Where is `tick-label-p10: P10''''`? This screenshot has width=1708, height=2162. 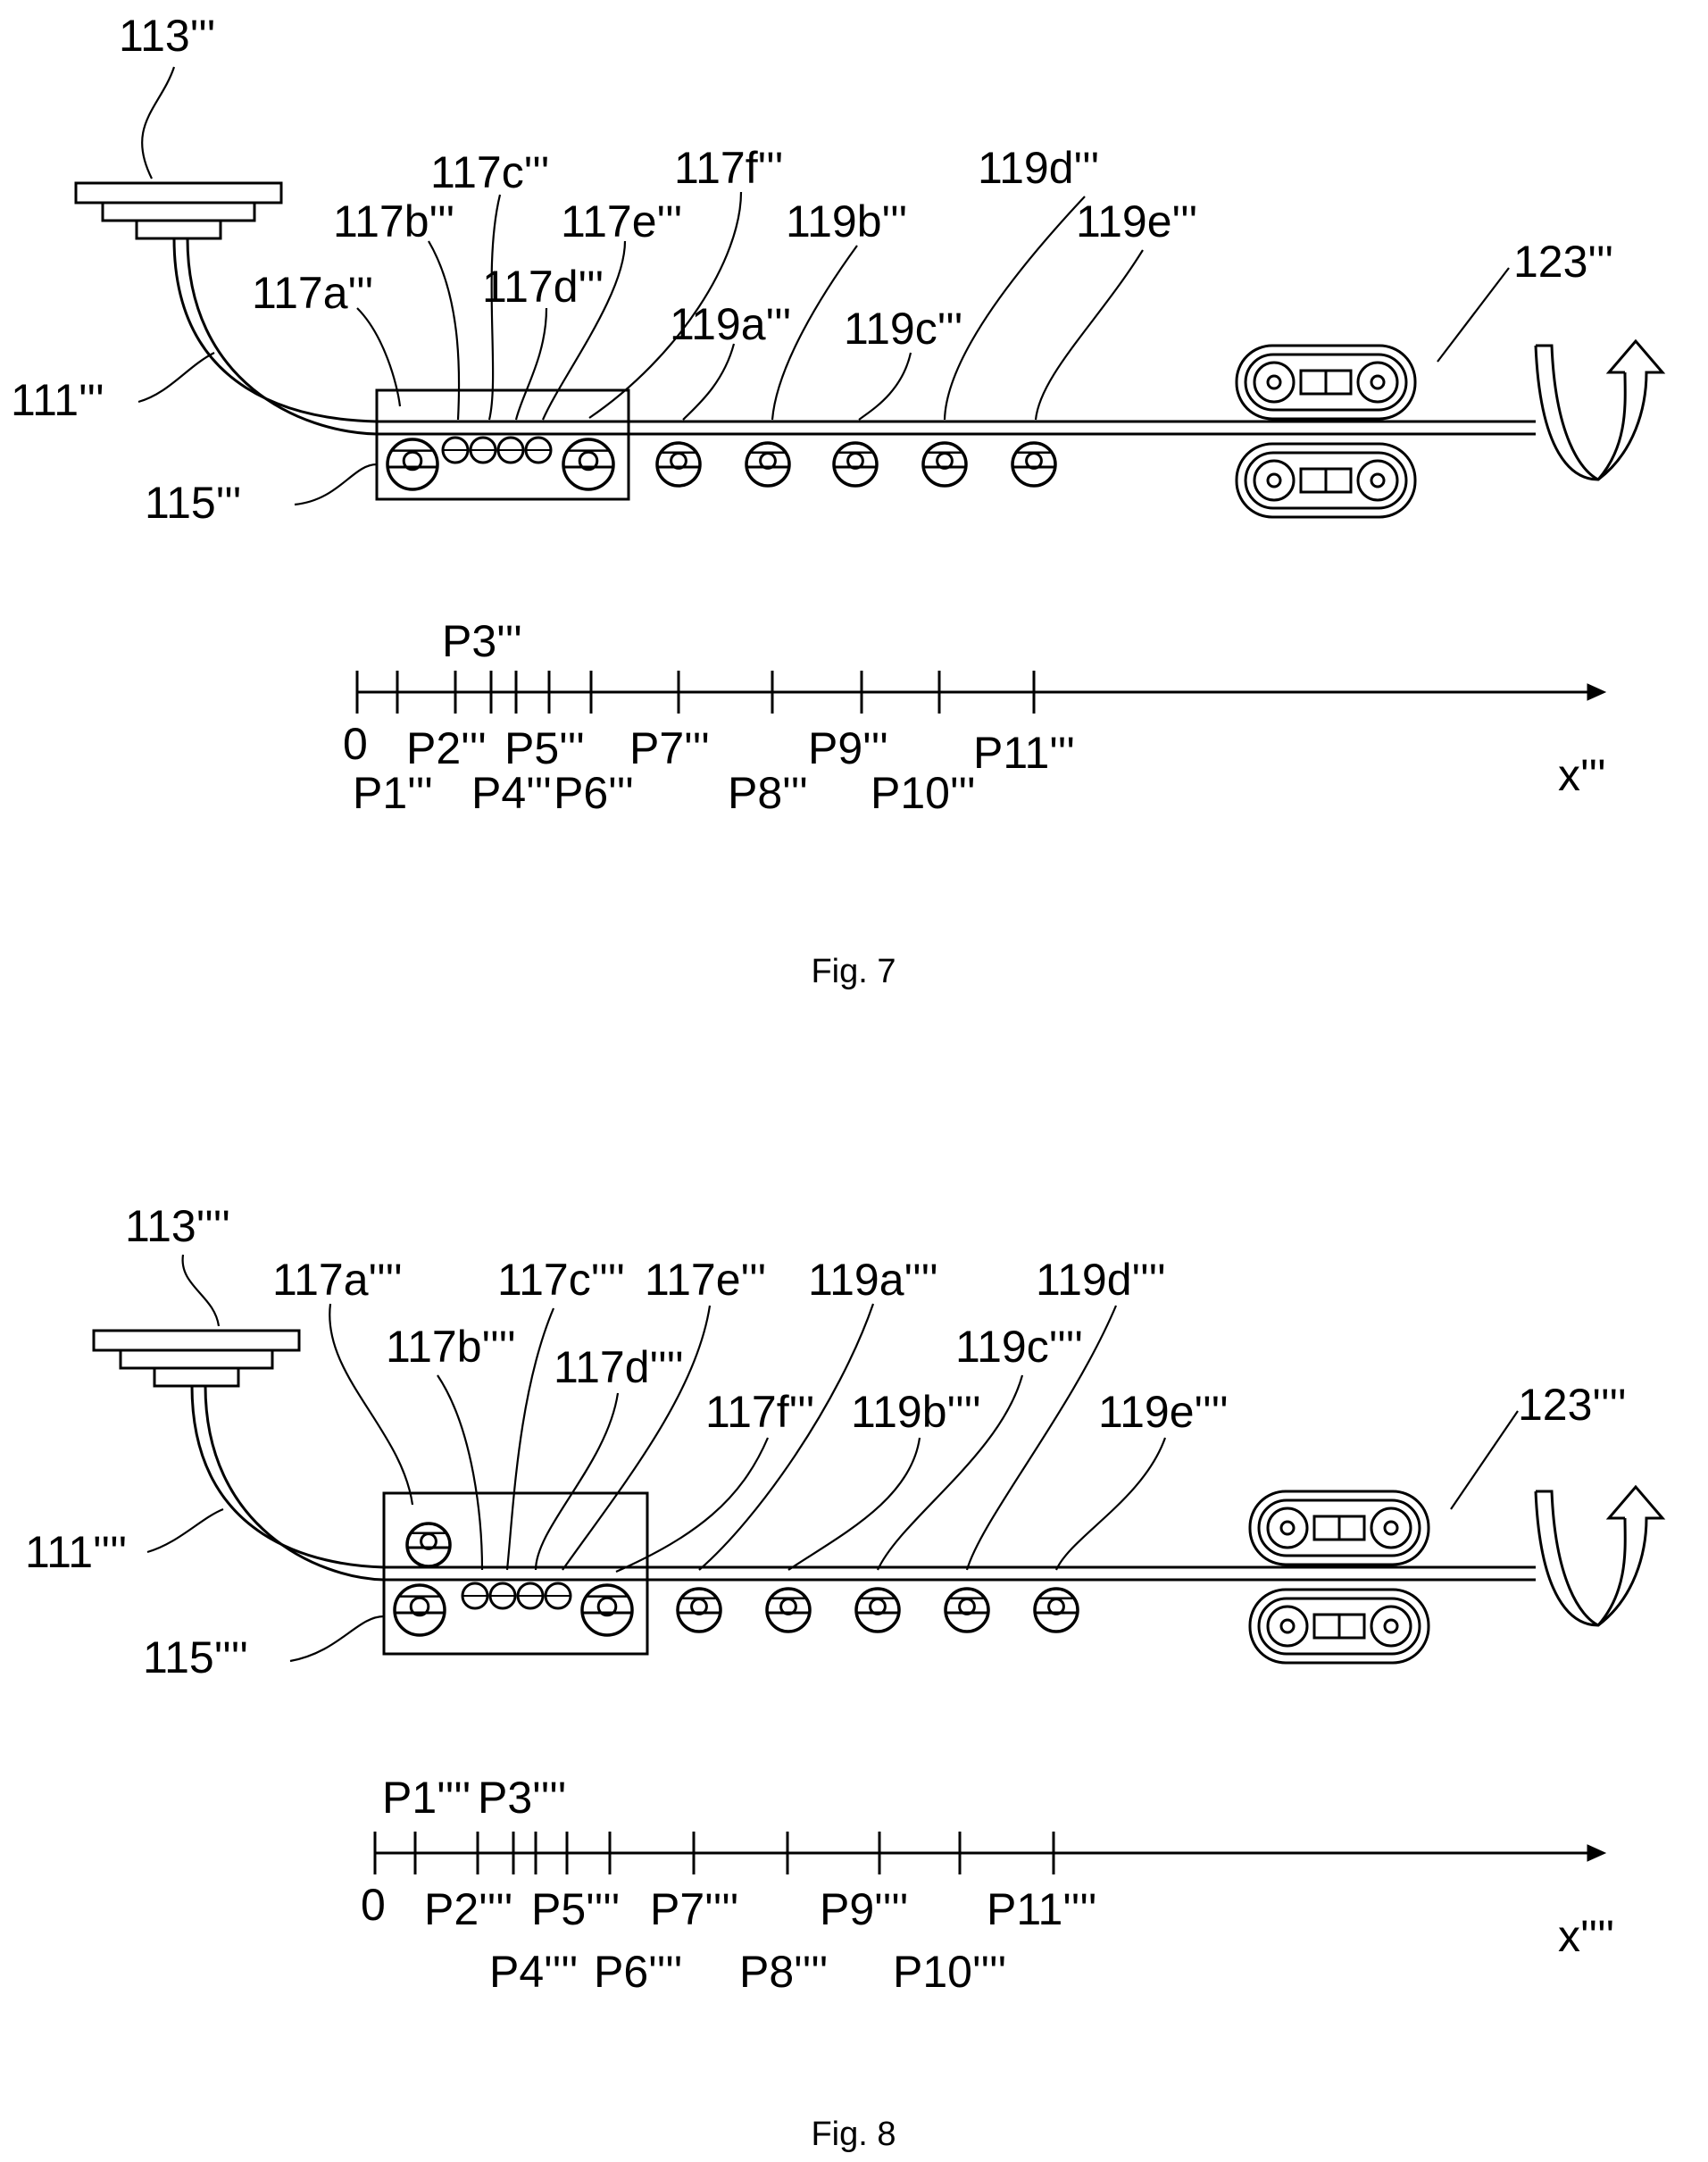
tick-label-p10: P10'''' is located at coordinates (949, 1972).